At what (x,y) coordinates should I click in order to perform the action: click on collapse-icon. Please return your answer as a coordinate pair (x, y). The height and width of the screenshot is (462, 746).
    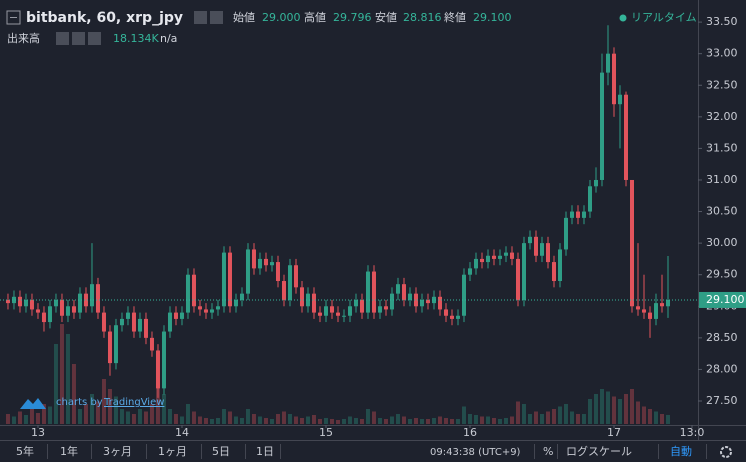
    Looking at the image, I should click on (13, 17).